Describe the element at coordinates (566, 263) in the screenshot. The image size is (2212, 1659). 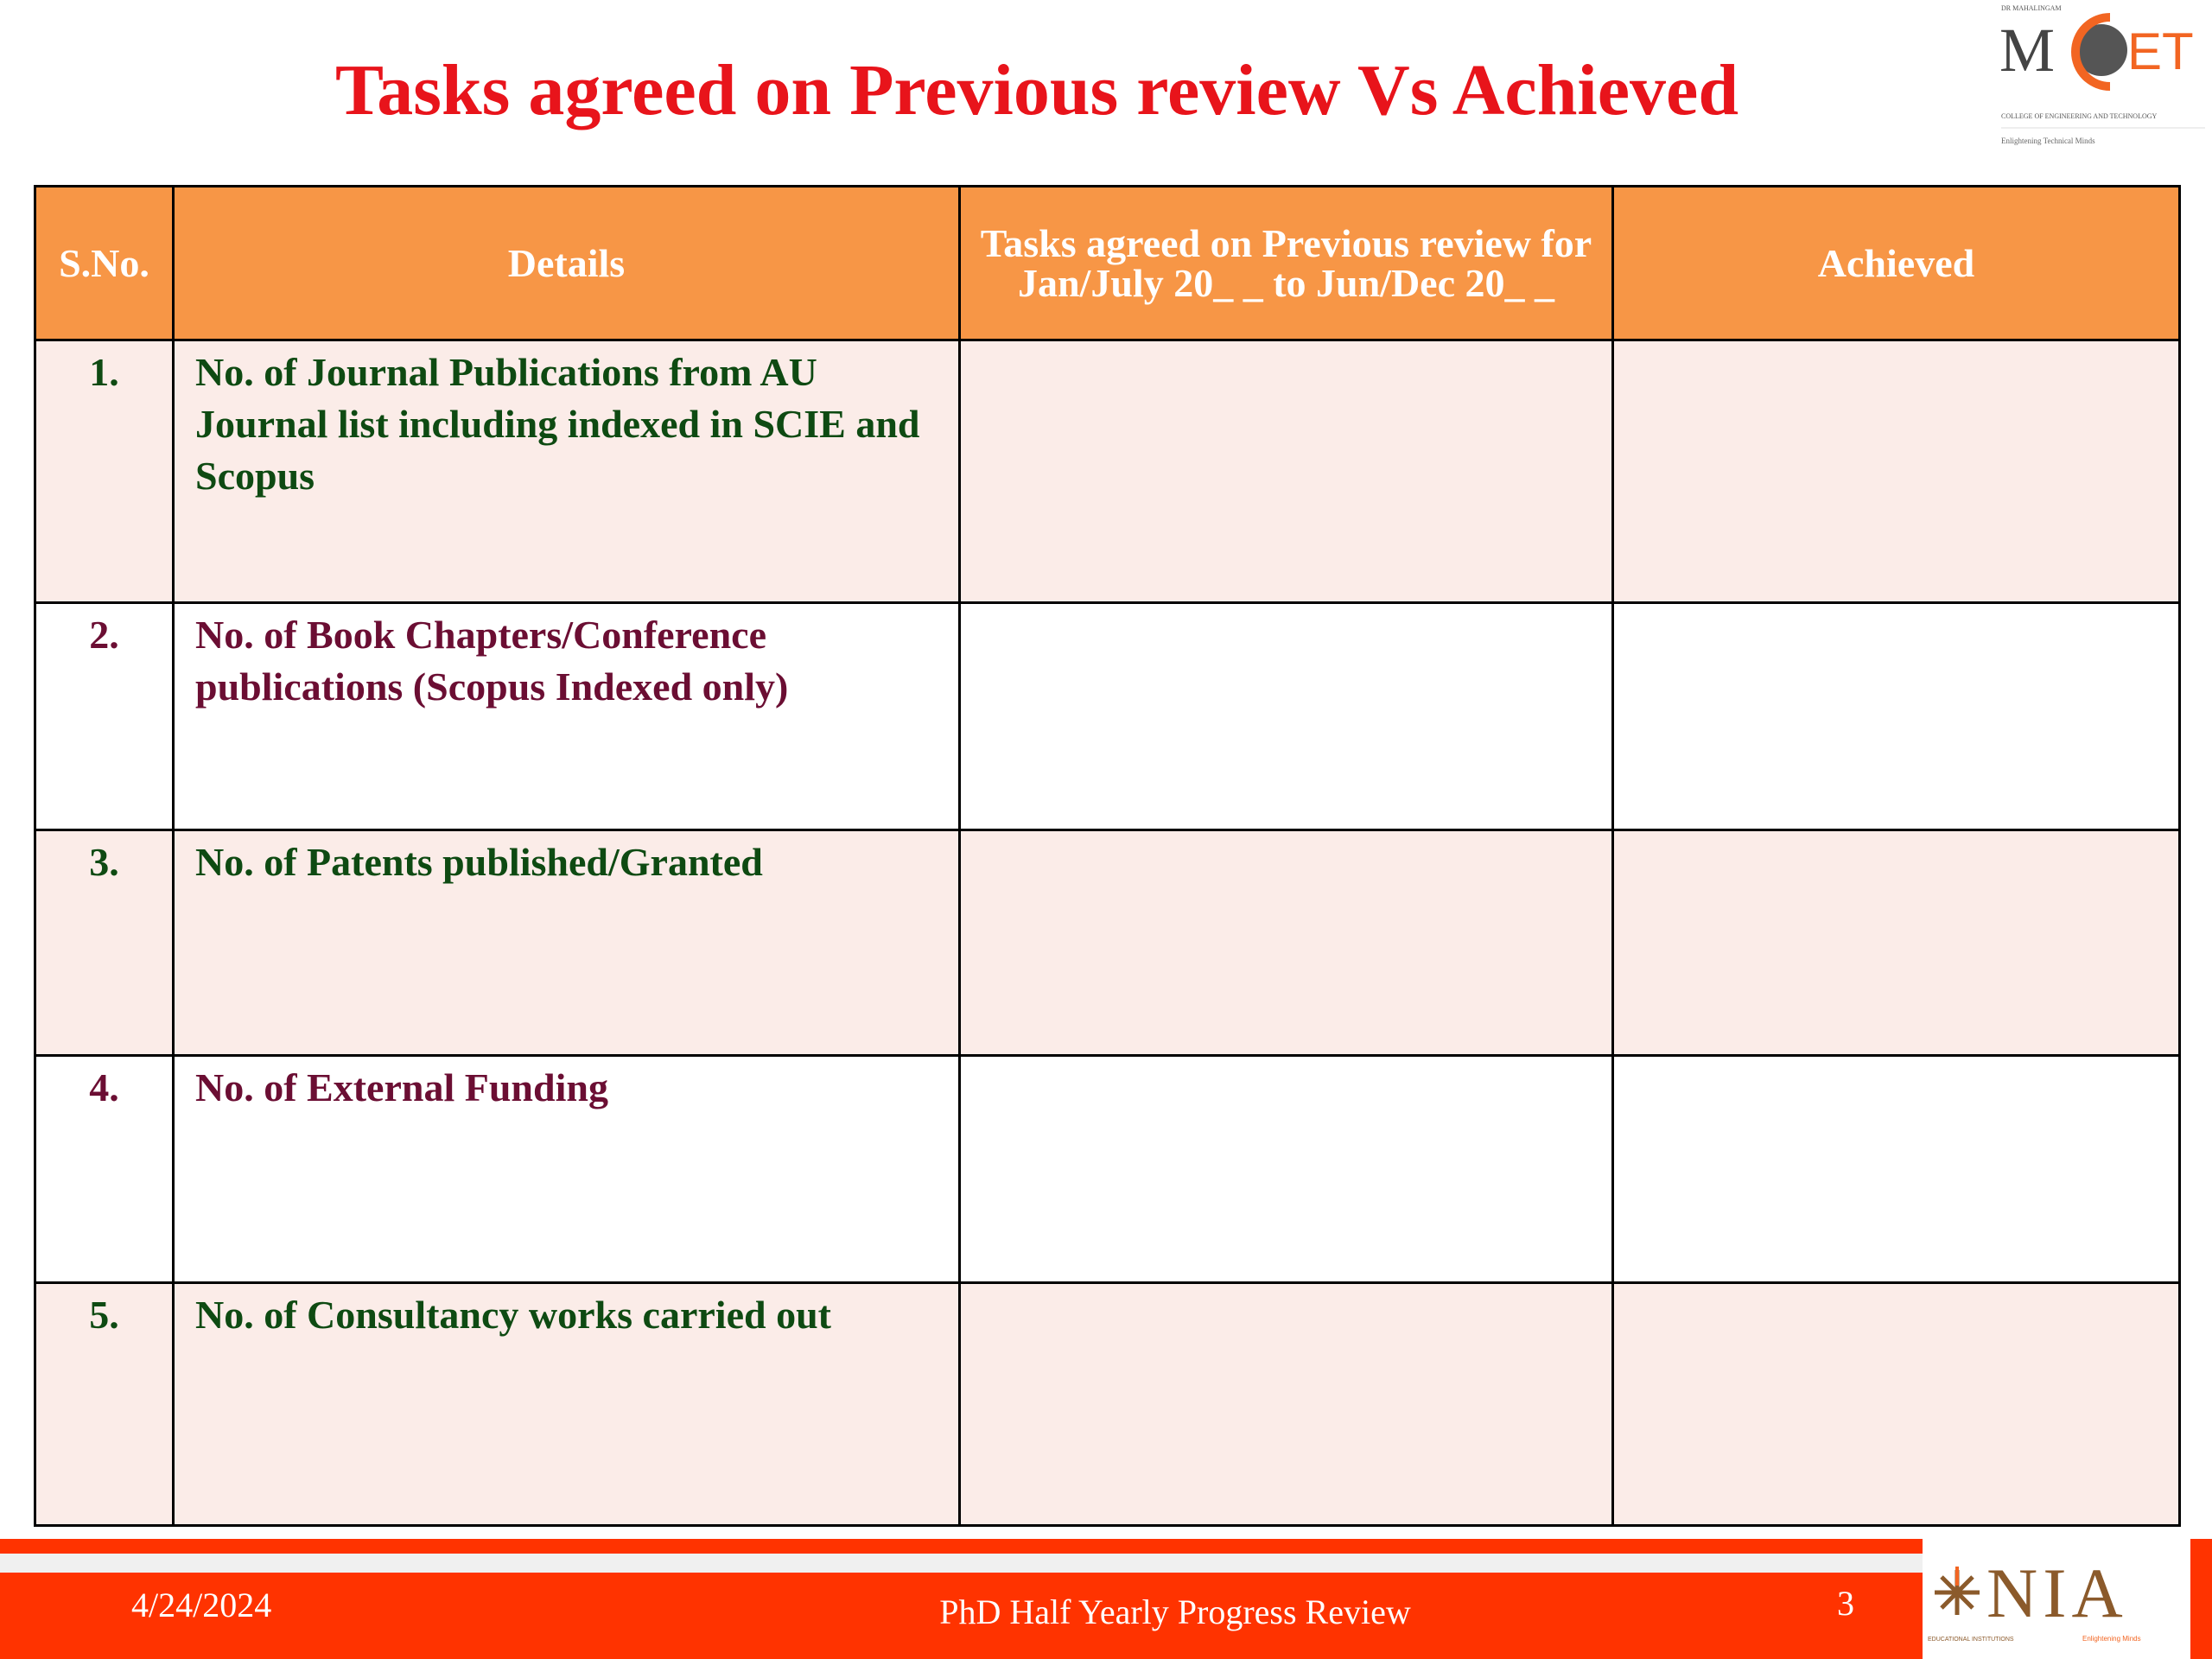
I see `header-details: Details` at that location.